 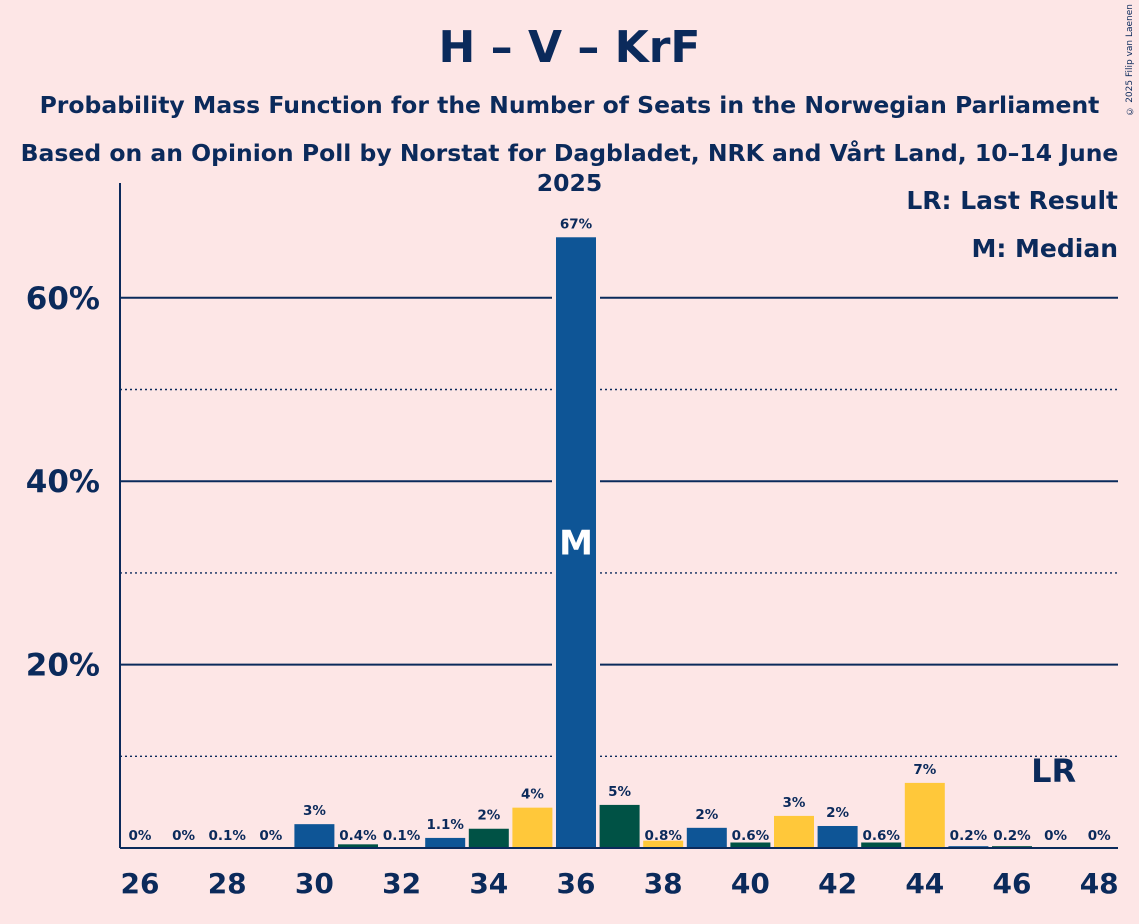 I want to click on data-label-seat-35: 4%, so click(x=532, y=795).